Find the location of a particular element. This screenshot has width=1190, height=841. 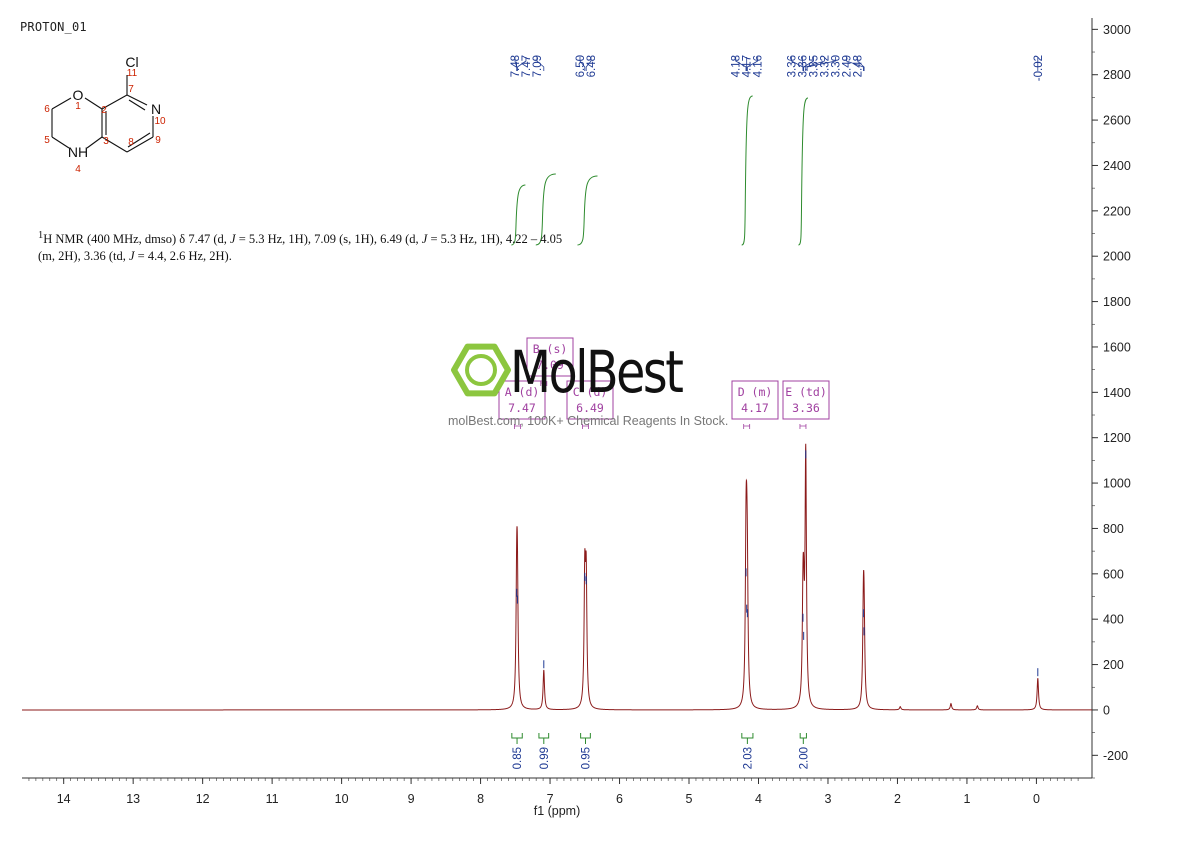

peak-label: 2.48 is located at coordinates (859, 66).